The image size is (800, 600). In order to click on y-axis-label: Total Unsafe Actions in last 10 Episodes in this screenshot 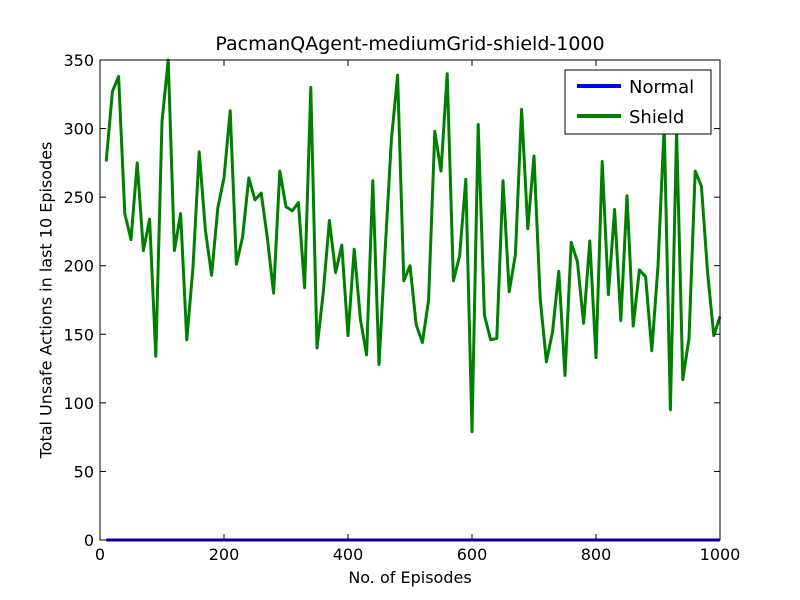, I will do `click(46, 300)`.